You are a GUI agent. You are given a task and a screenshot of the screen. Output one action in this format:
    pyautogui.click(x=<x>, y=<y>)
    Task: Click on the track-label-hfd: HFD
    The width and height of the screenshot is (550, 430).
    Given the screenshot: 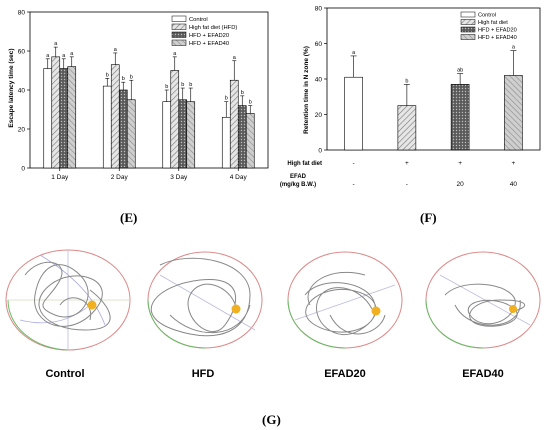 What is the action you would take?
    pyautogui.click(x=203, y=374)
    